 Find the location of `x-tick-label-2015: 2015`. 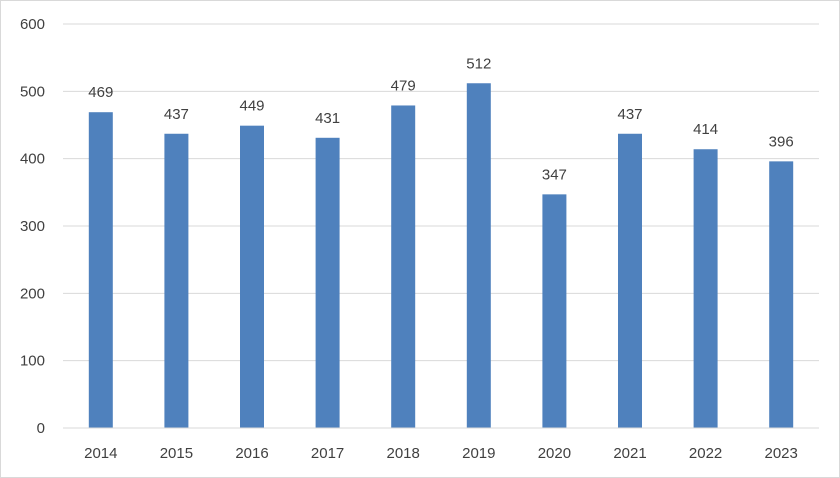

x-tick-label-2015: 2015 is located at coordinates (176, 453).